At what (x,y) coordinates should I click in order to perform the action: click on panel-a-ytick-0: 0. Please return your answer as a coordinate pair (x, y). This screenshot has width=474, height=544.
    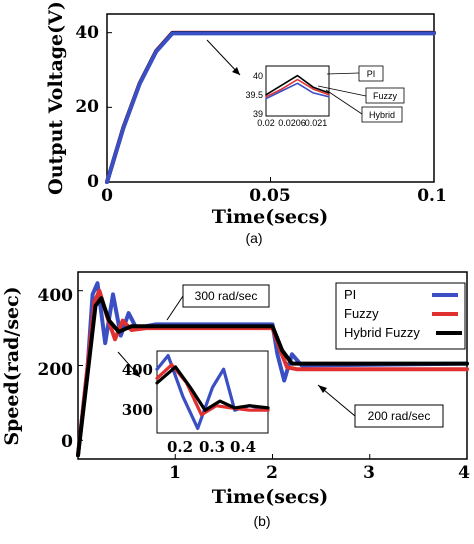
    Looking at the image, I should click on (93, 182).